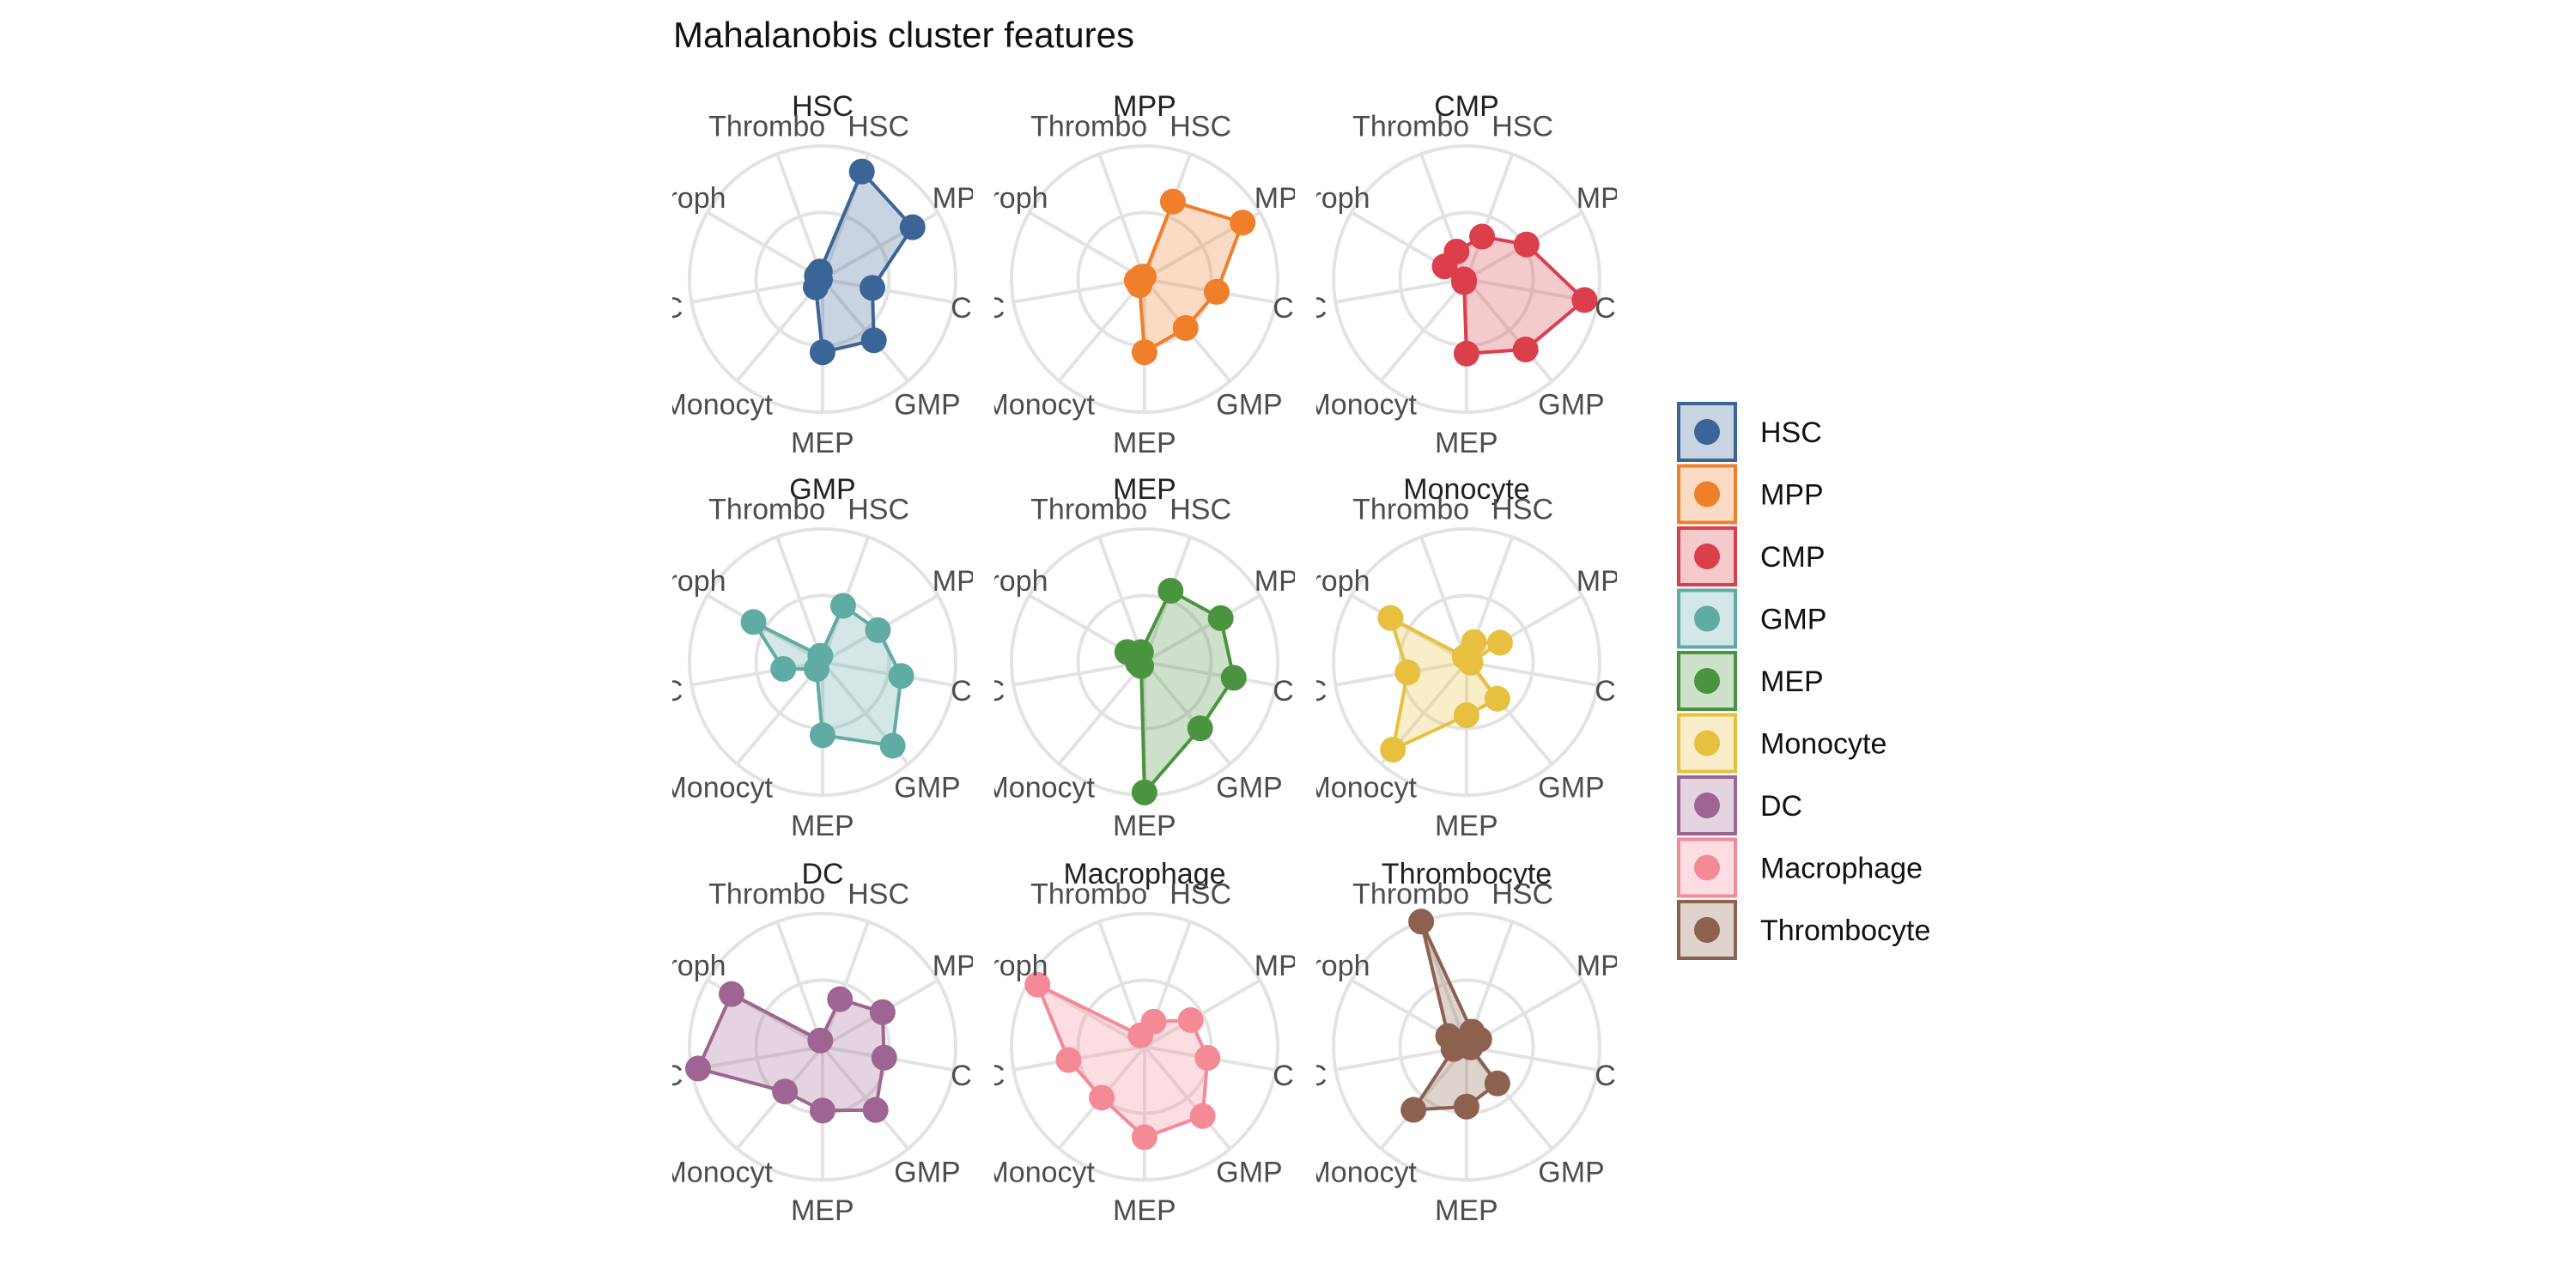  I want to click on legend-key-box, so click(1707, 618).